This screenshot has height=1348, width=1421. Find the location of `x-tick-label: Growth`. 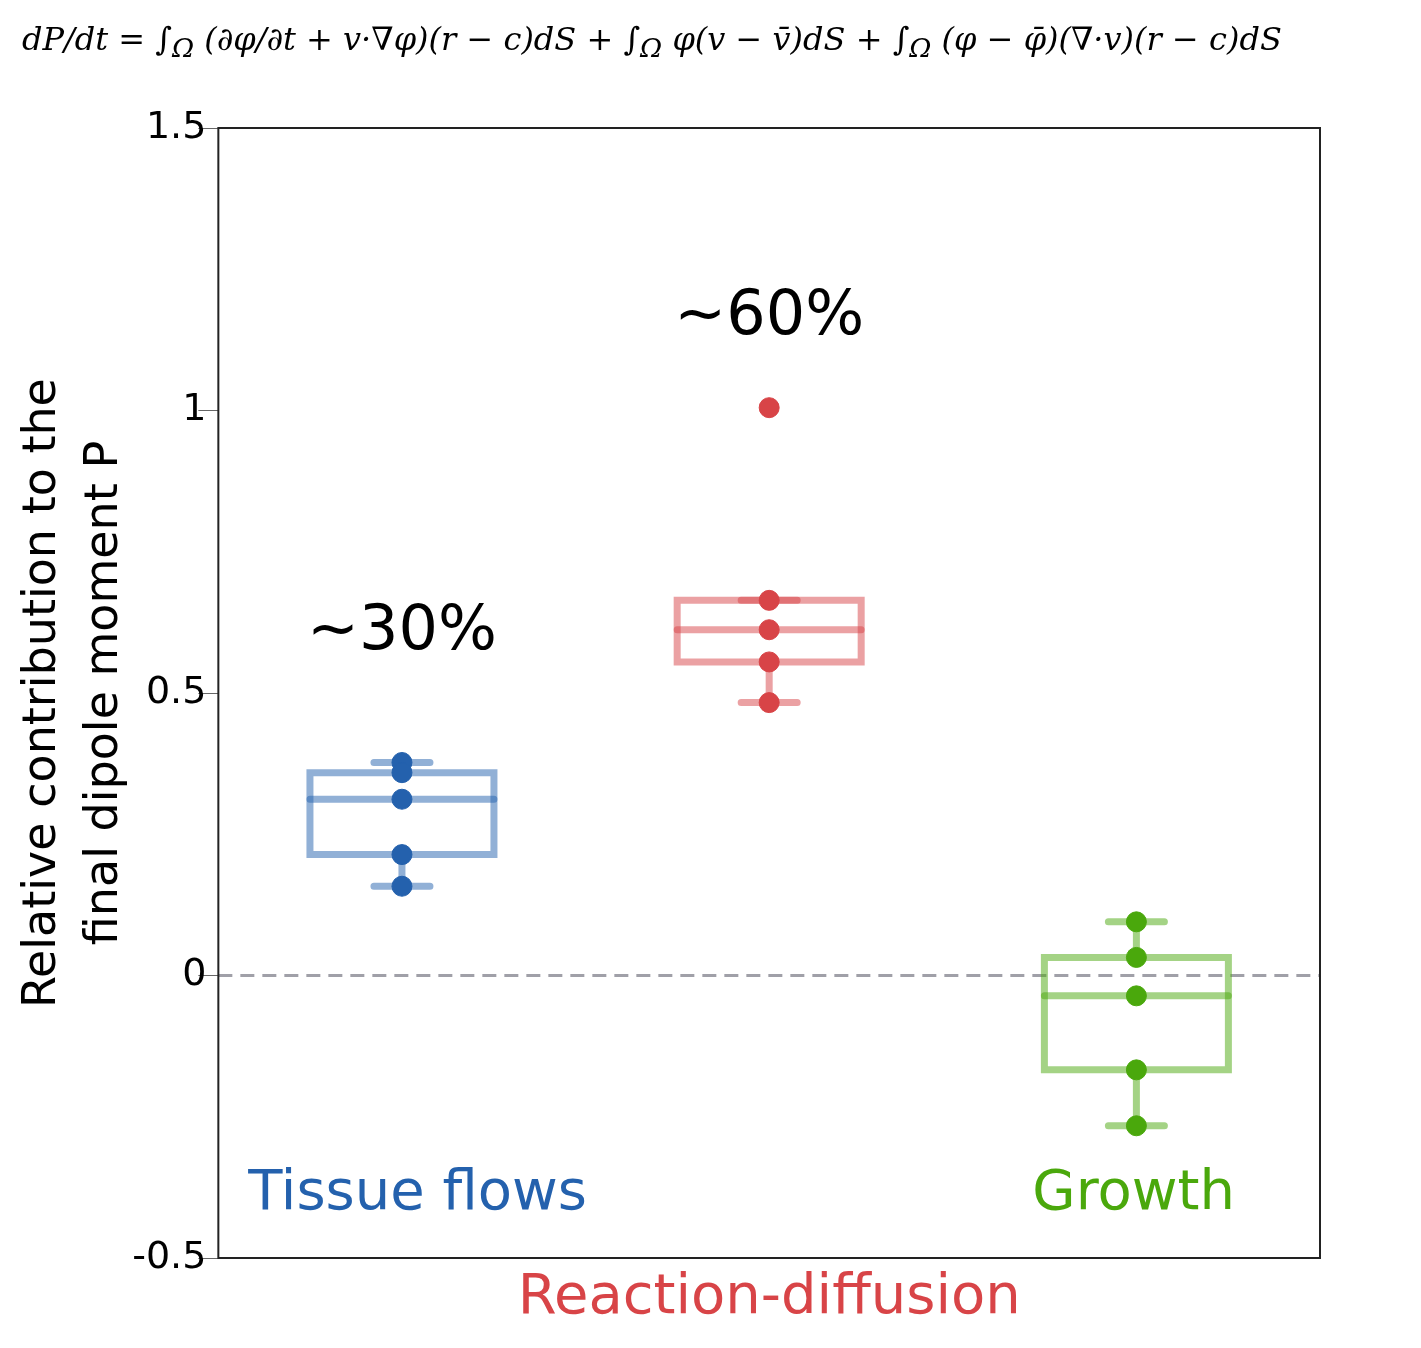

x-tick-label: Growth is located at coordinates (1133, 1189).